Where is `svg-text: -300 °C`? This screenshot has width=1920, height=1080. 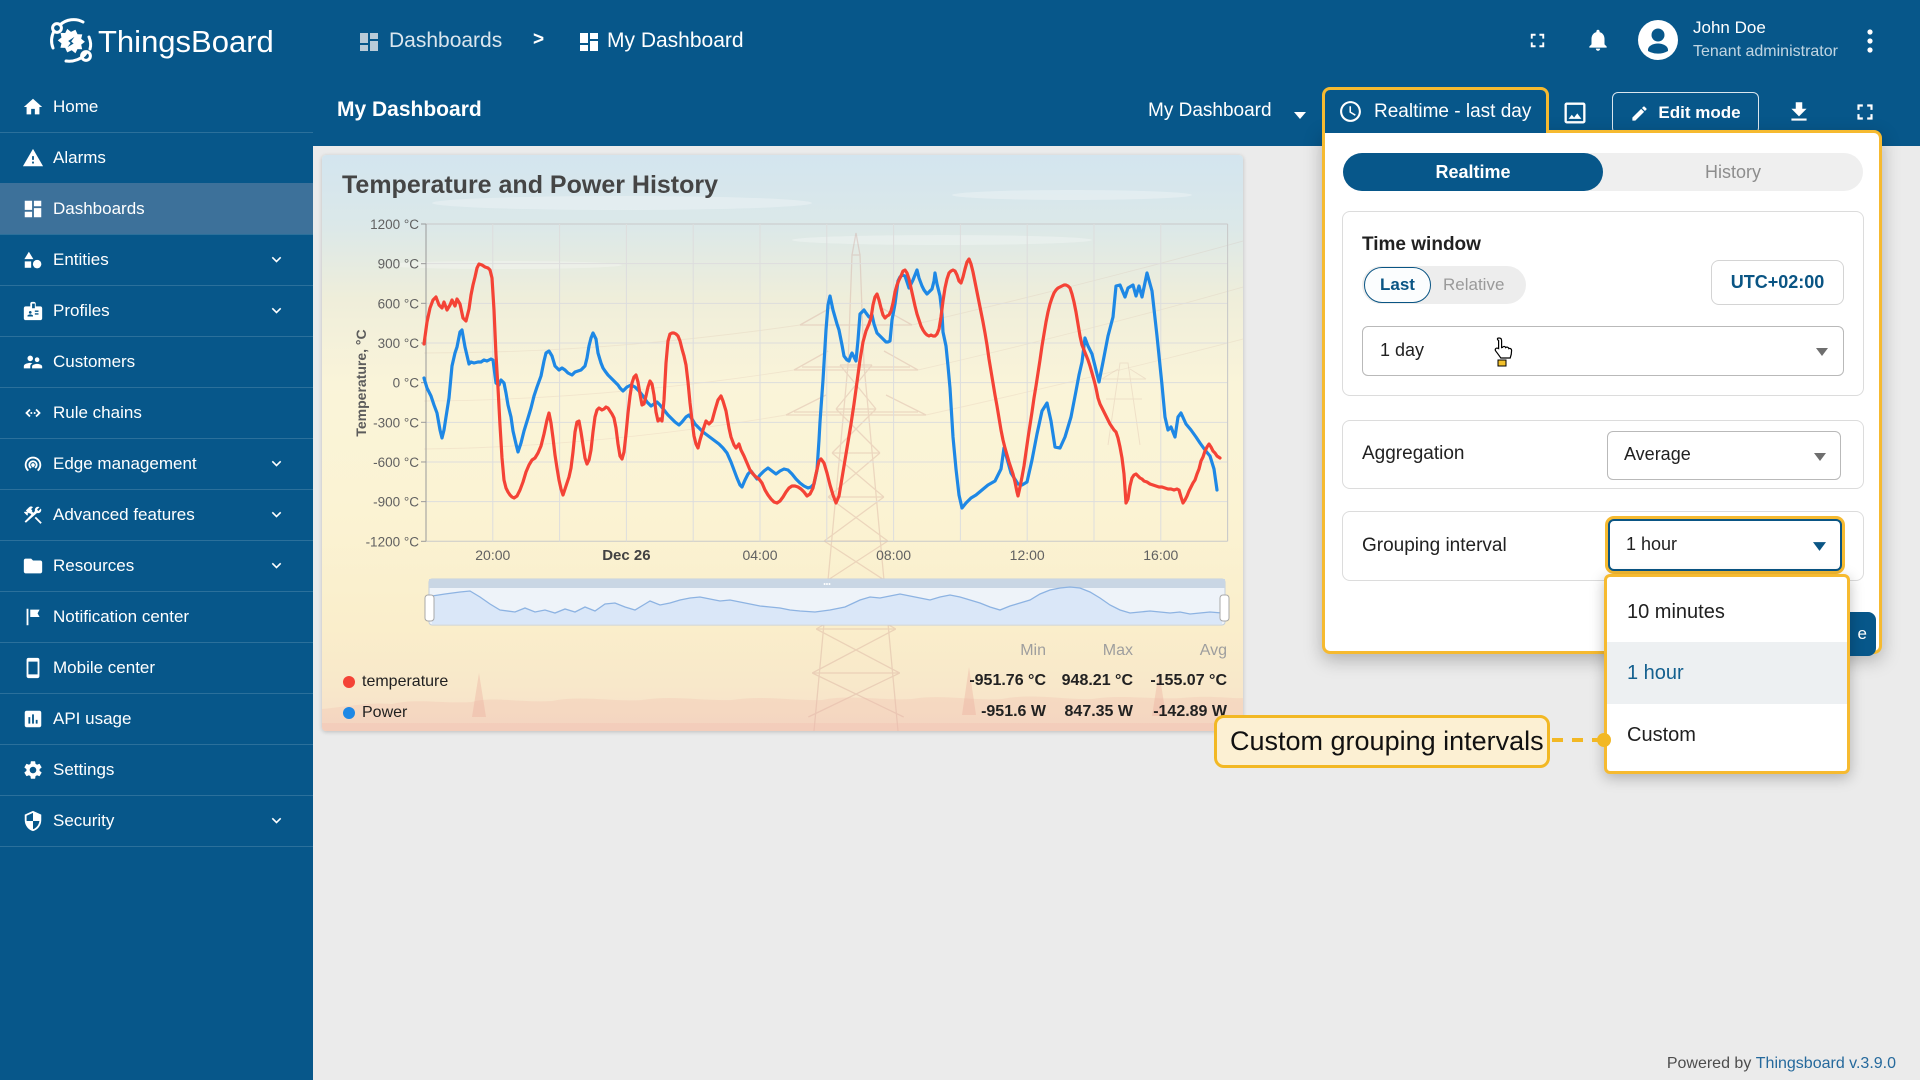
svg-text: -300 °C is located at coordinates (396, 422).